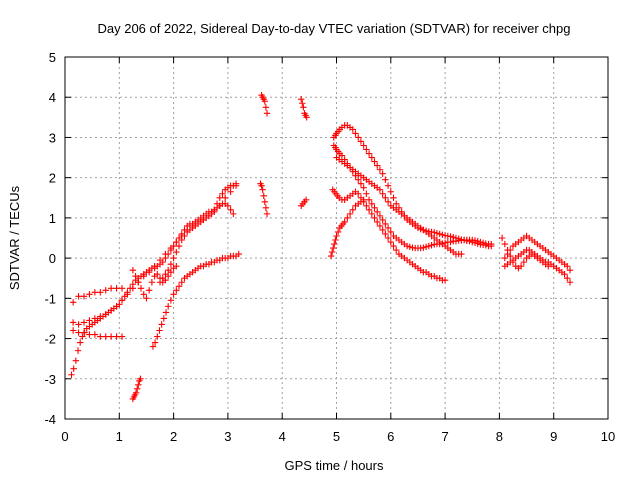 This screenshot has width=640, height=480. What do you see at coordinates (50, 339) in the screenshot?
I see `y-tick-label: -2` at bounding box center [50, 339].